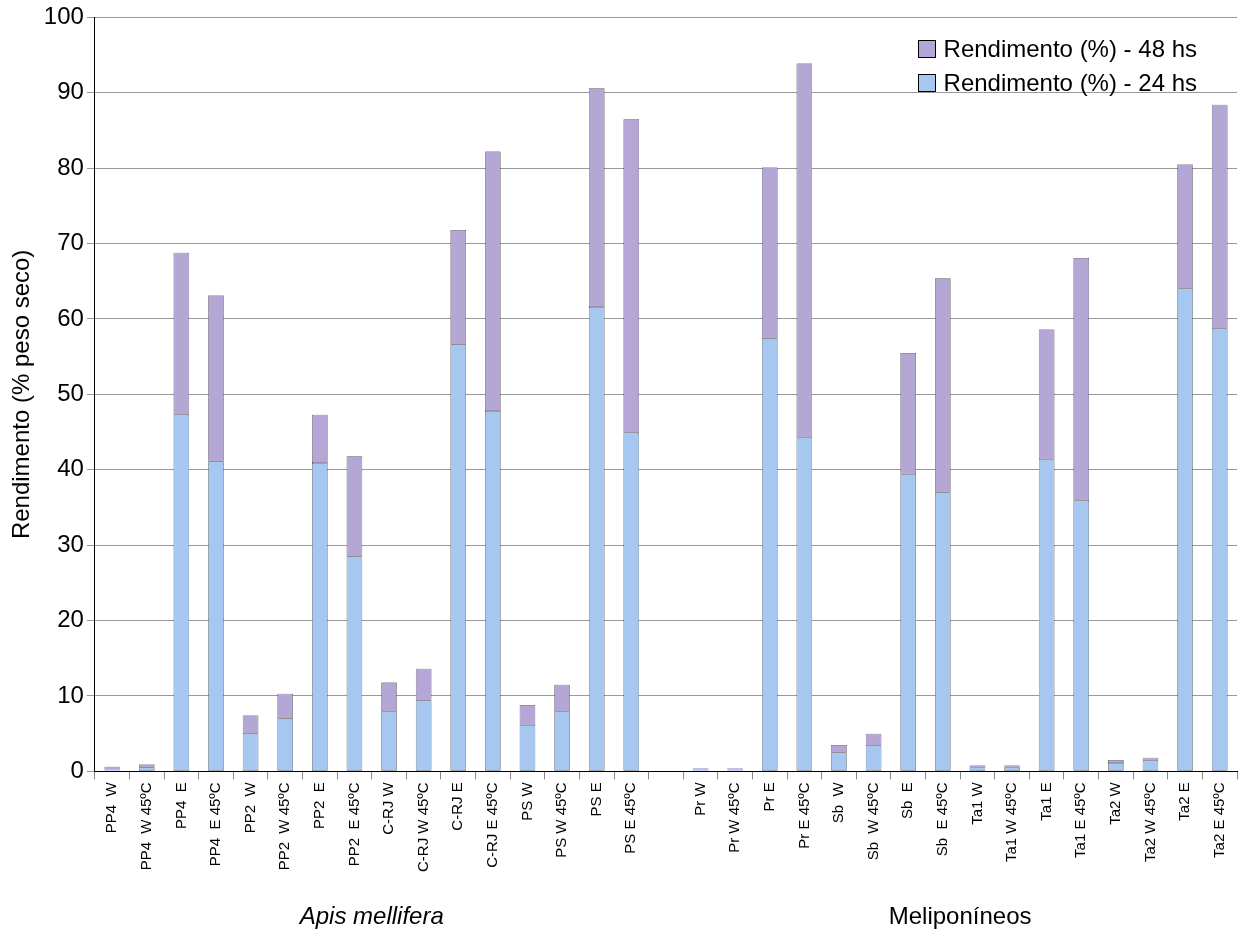  Describe the element at coordinates (941, 819) in the screenshot. I see `x-tick-label: Sb E 45ºC` at that location.